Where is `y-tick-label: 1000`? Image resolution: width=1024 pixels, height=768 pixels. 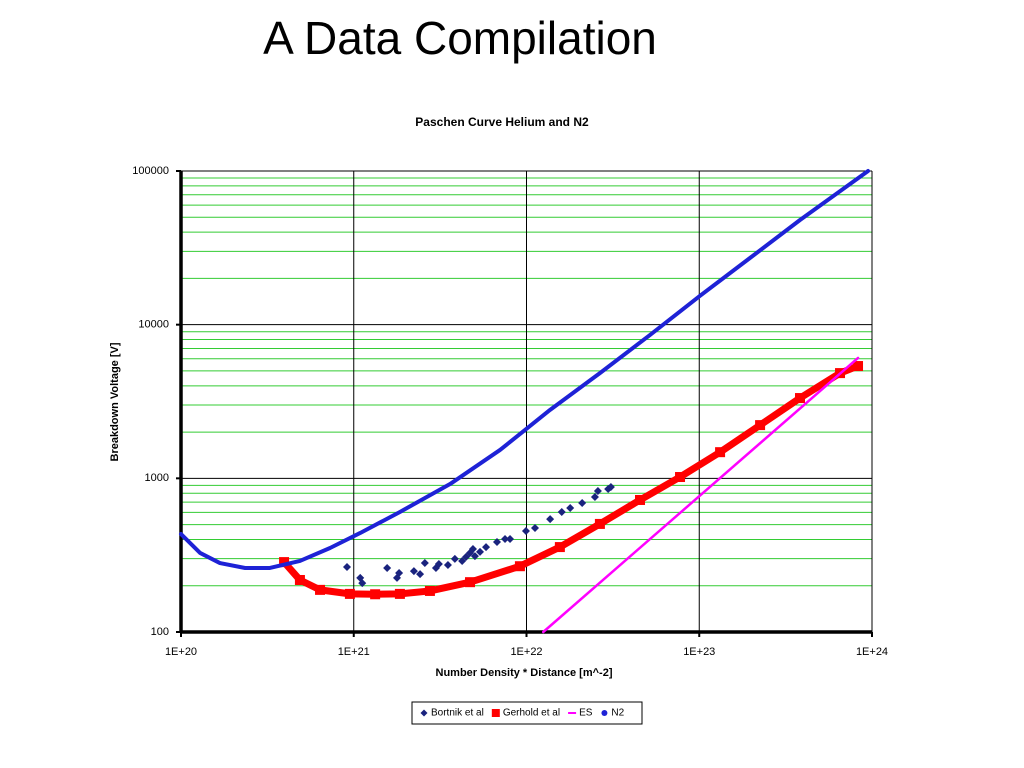
y-tick-label: 1000 is located at coordinates (157, 478).